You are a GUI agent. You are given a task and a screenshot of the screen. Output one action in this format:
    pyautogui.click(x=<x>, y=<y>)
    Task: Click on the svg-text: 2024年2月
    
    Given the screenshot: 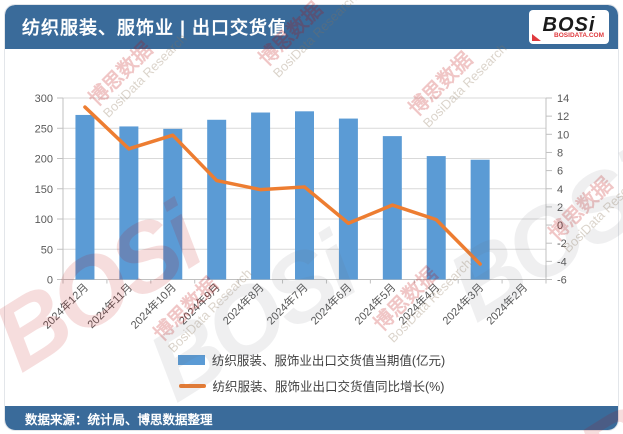 What is the action you would take?
    pyautogui.click(x=506, y=303)
    